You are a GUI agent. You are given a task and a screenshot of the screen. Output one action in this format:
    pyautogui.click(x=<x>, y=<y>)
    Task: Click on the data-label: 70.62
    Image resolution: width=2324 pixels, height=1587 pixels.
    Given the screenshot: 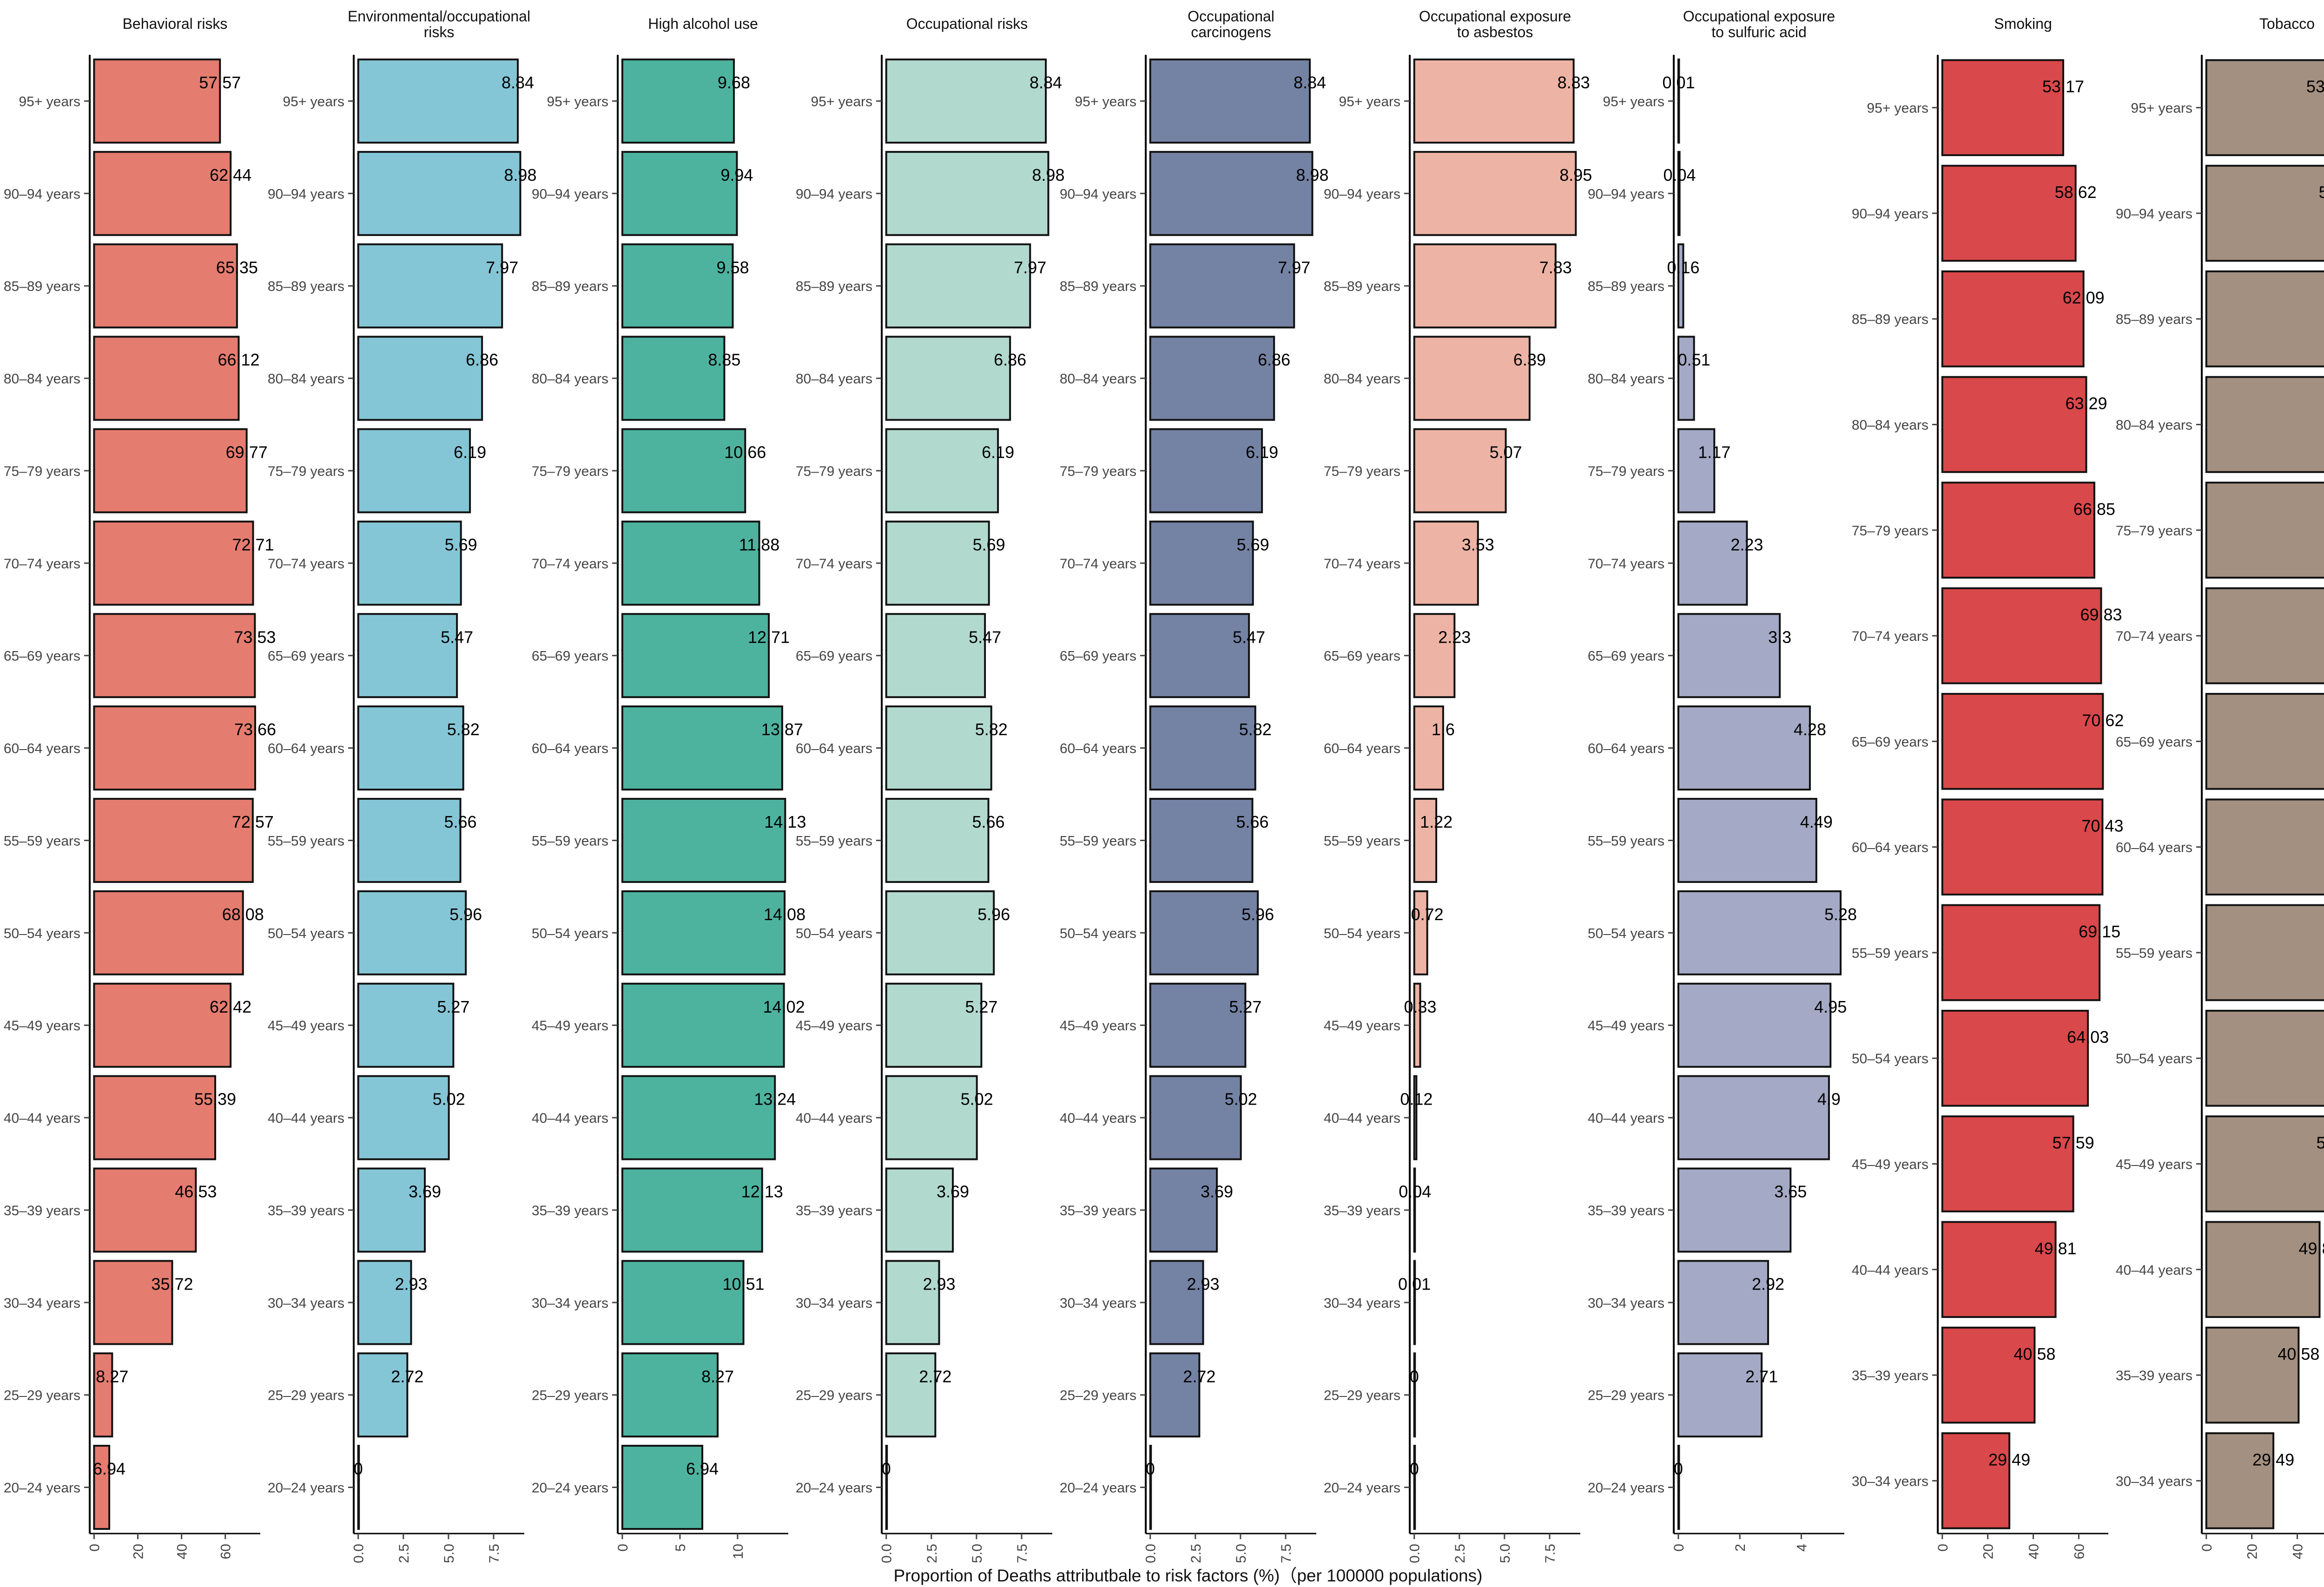 What is the action you would take?
    pyautogui.click(x=2103, y=720)
    